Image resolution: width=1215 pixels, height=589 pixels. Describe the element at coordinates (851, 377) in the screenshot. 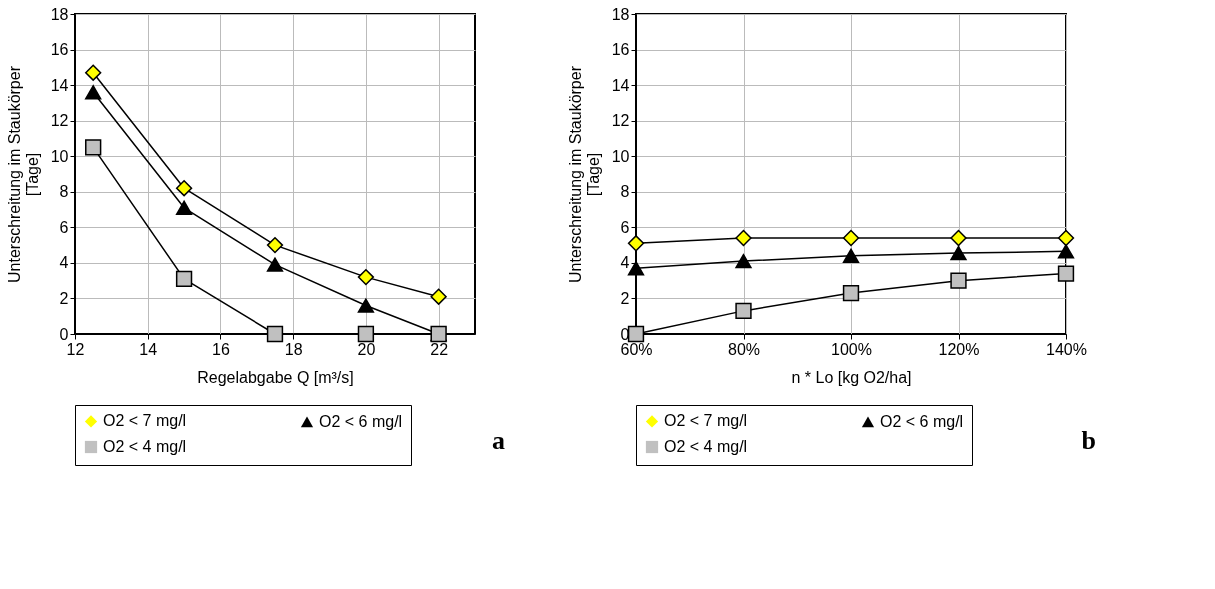

I see `x-axis-title: n * Lo [kg O2/ha]` at that location.